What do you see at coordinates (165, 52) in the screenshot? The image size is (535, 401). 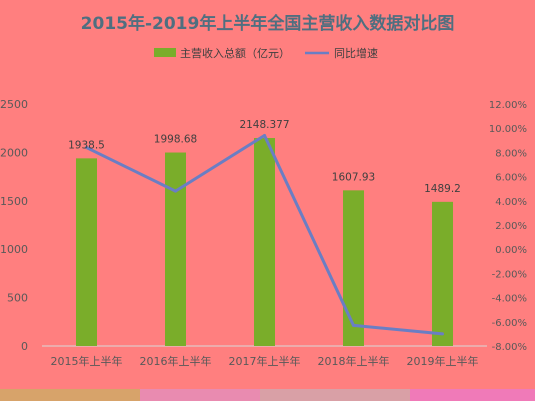 I see `legend-swatch-bar` at bounding box center [165, 52].